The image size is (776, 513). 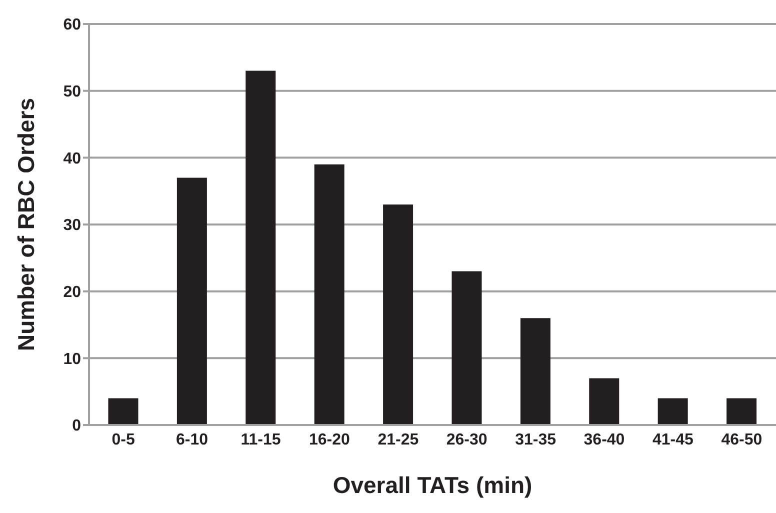 I want to click on x-tick-label: 6-10, so click(x=192, y=439).